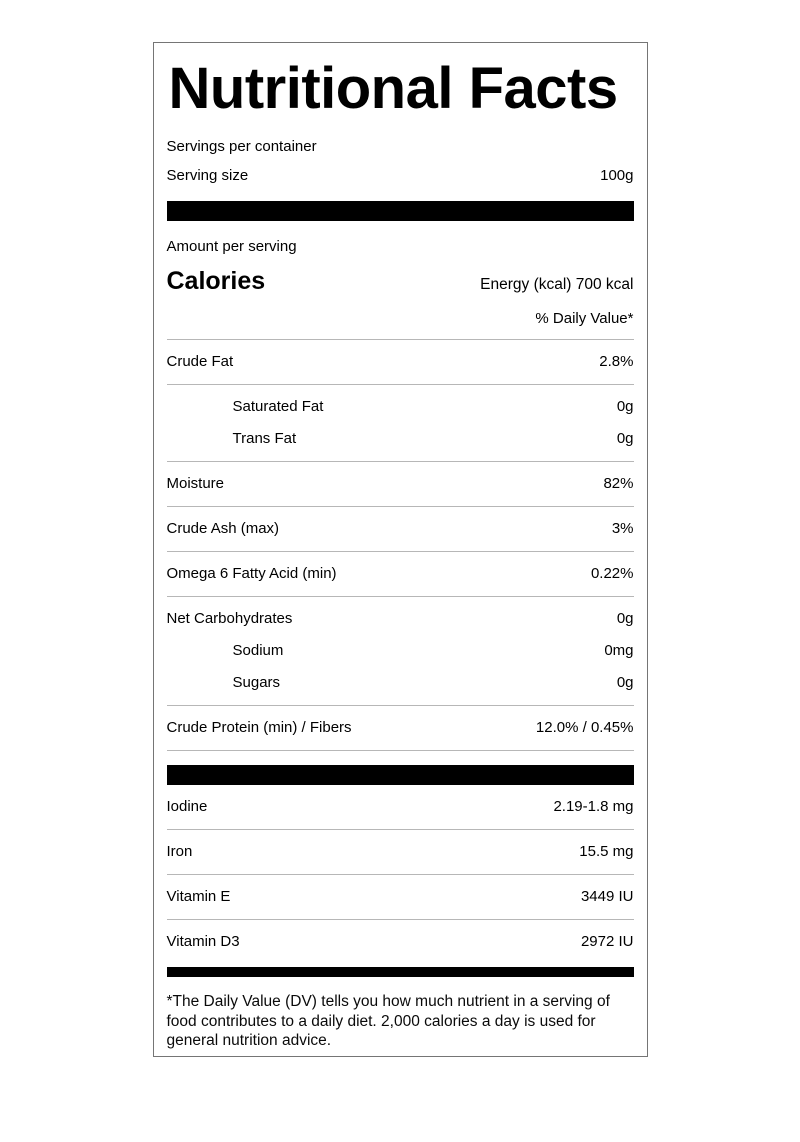 The image size is (800, 1142). Describe the element at coordinates (400, 807) in the screenshot. I see `micronutrient-row-iodine: Iodine 2.19-1.8 mg` at that location.